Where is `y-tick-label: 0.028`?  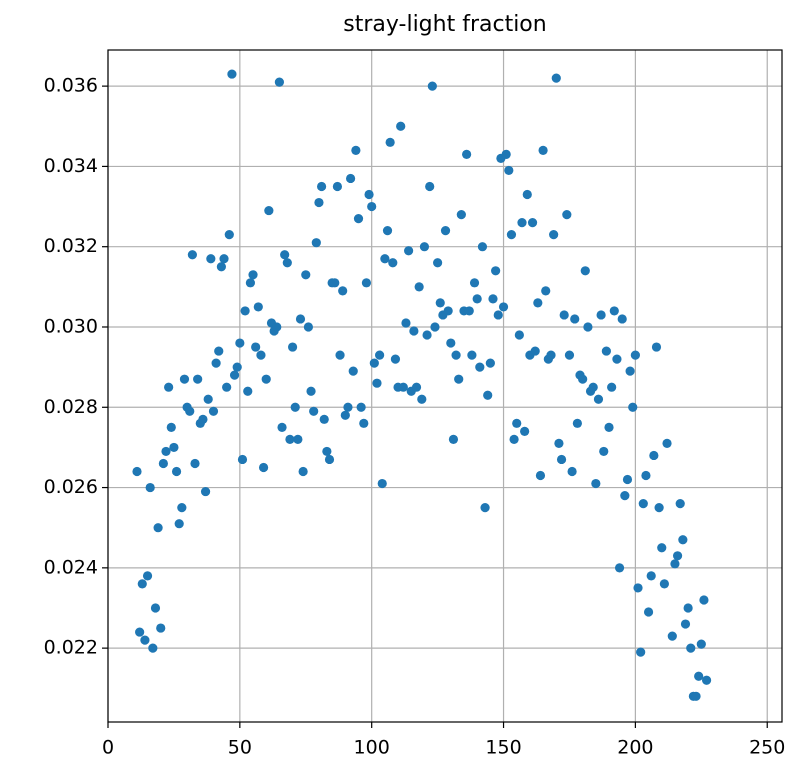 y-tick-label: 0.028 is located at coordinates (71, 407).